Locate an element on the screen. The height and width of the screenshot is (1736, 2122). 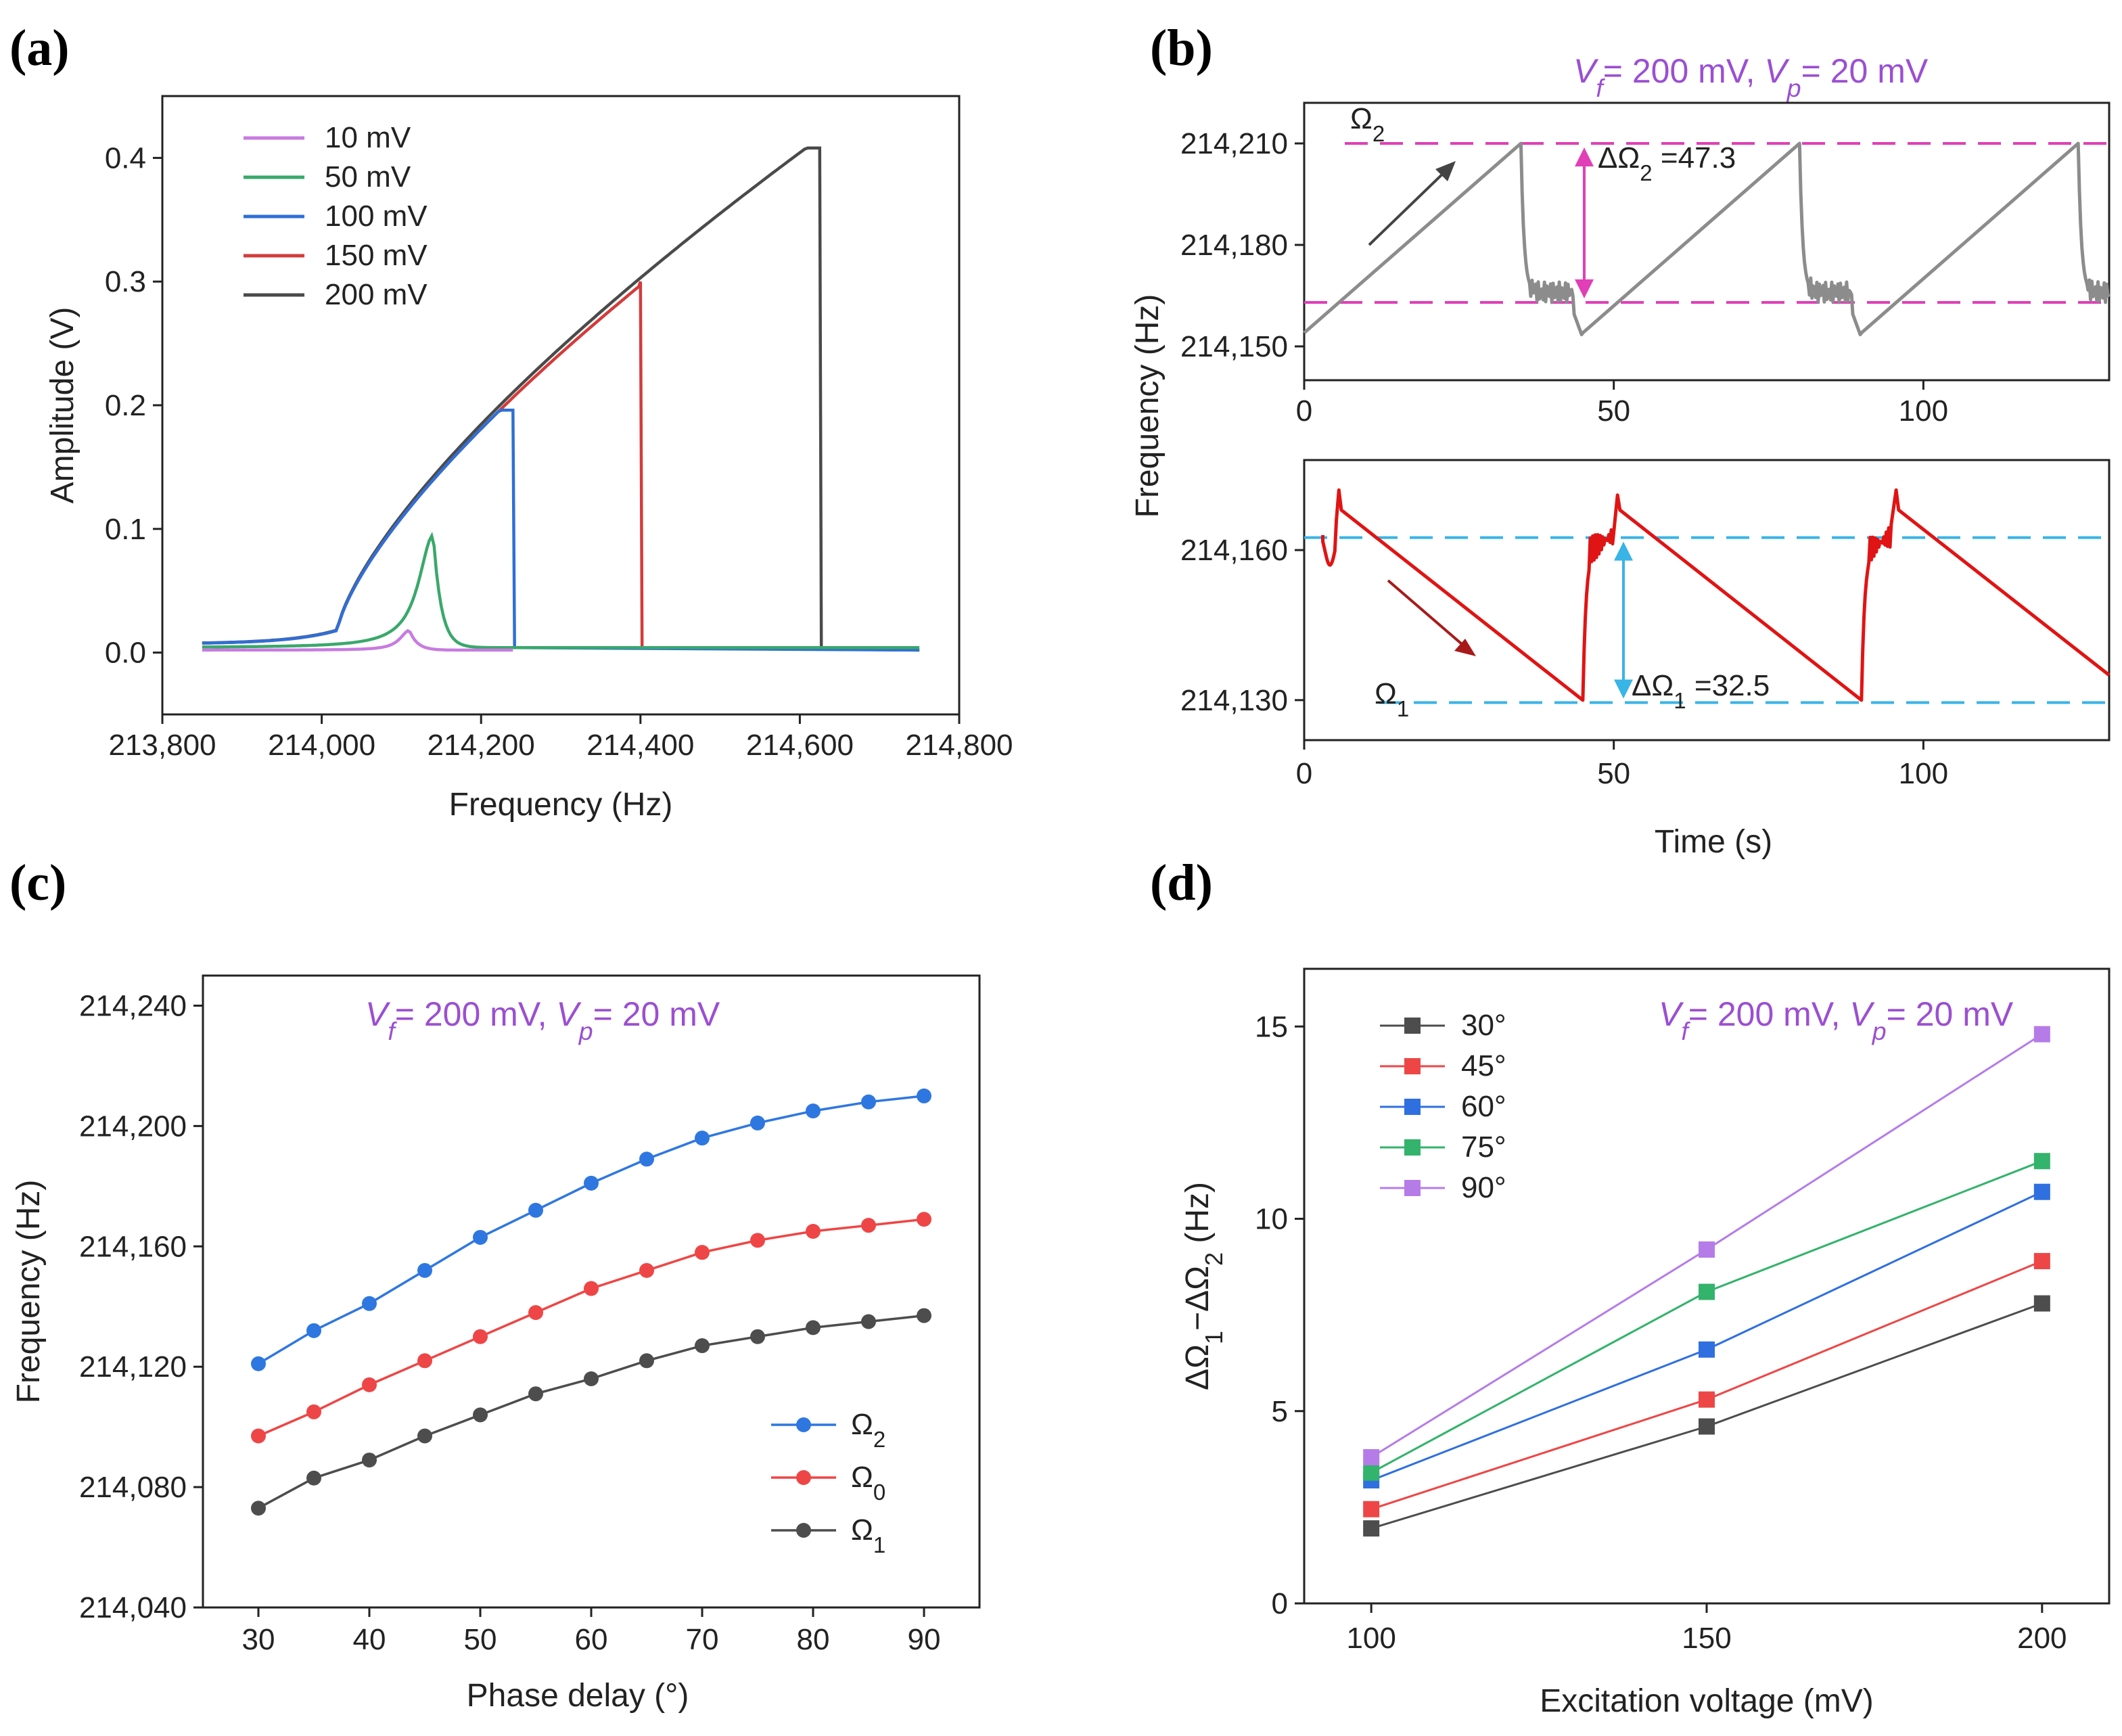
panel-b-fall-arrow-head is located at coordinates (1465, 647).